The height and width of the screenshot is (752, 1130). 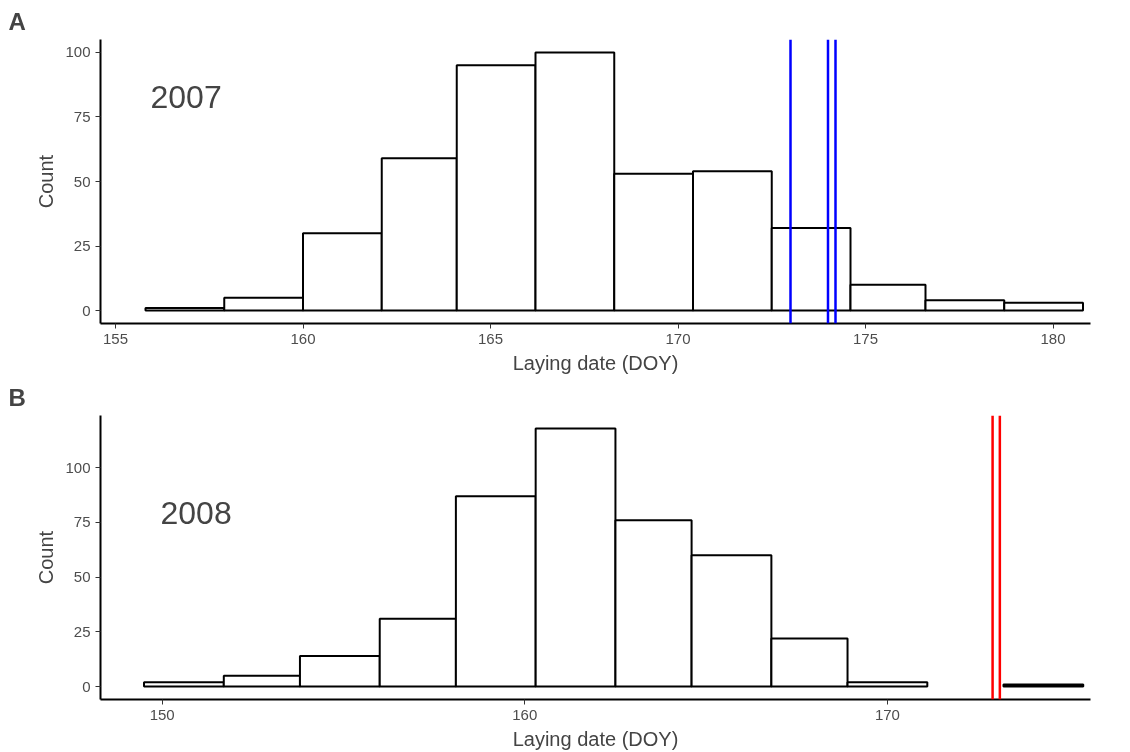 What do you see at coordinates (17, 397) in the screenshot?
I see `chart-title: B` at bounding box center [17, 397].